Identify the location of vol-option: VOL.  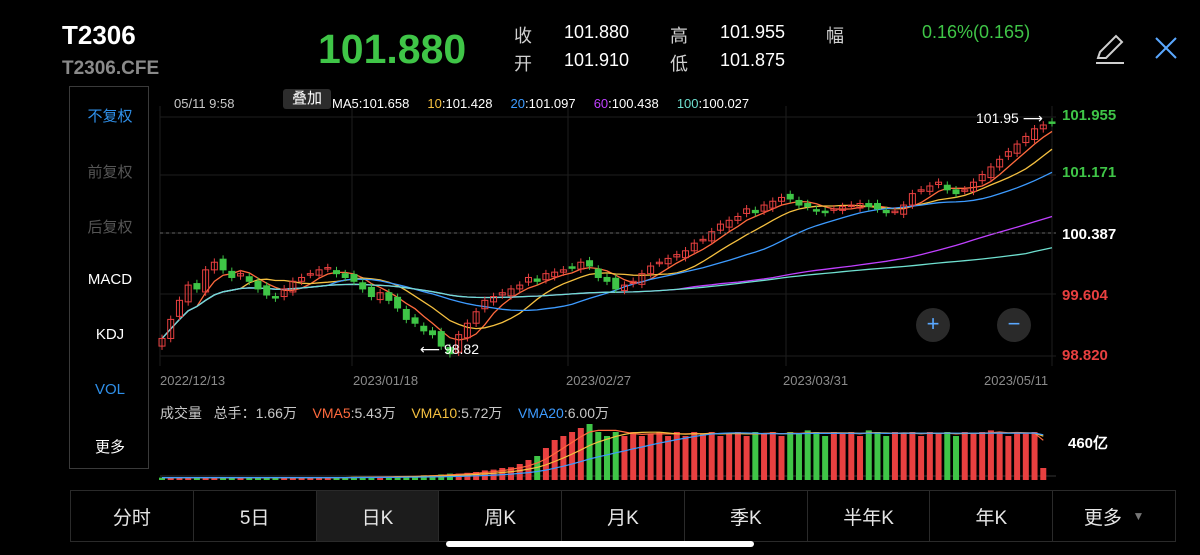
(109, 389).